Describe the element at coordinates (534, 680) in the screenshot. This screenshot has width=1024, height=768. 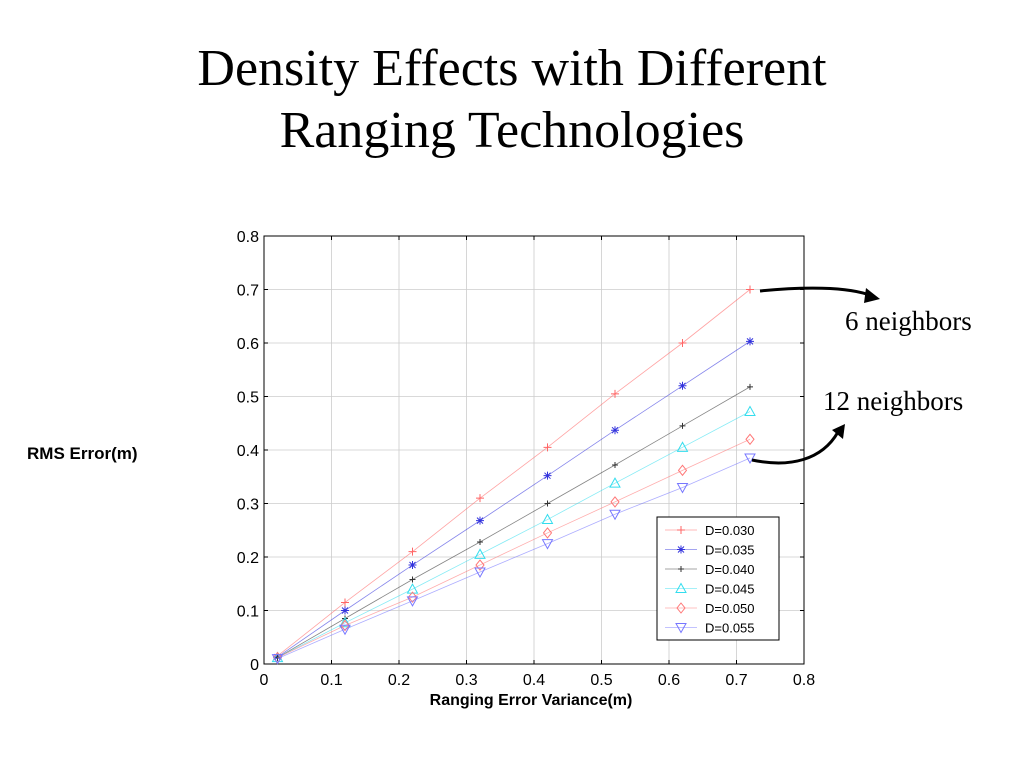
I see `x-tick-label: 0.4` at that location.